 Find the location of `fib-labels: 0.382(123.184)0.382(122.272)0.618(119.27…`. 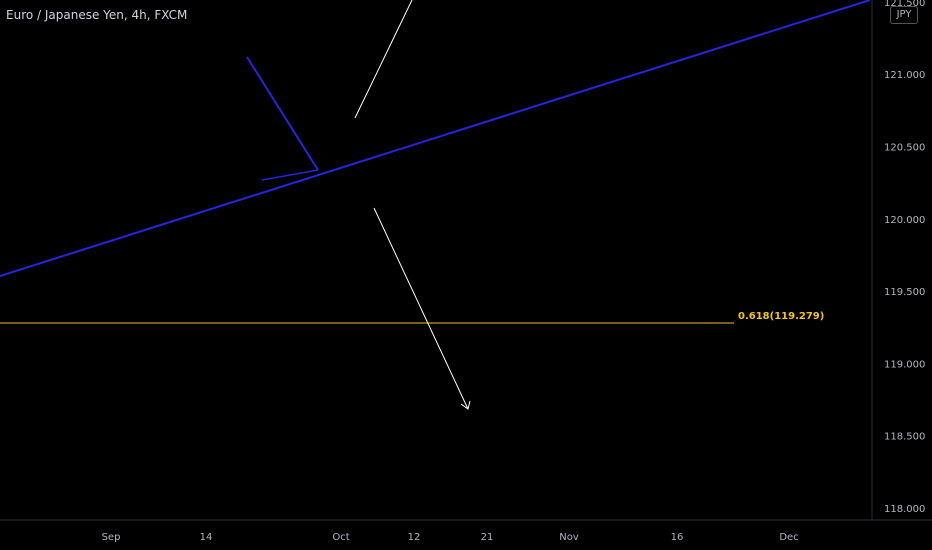

fib-labels: 0.382(123.184)0.382(122.272)0.618(119.27… is located at coordinates (781, 316).